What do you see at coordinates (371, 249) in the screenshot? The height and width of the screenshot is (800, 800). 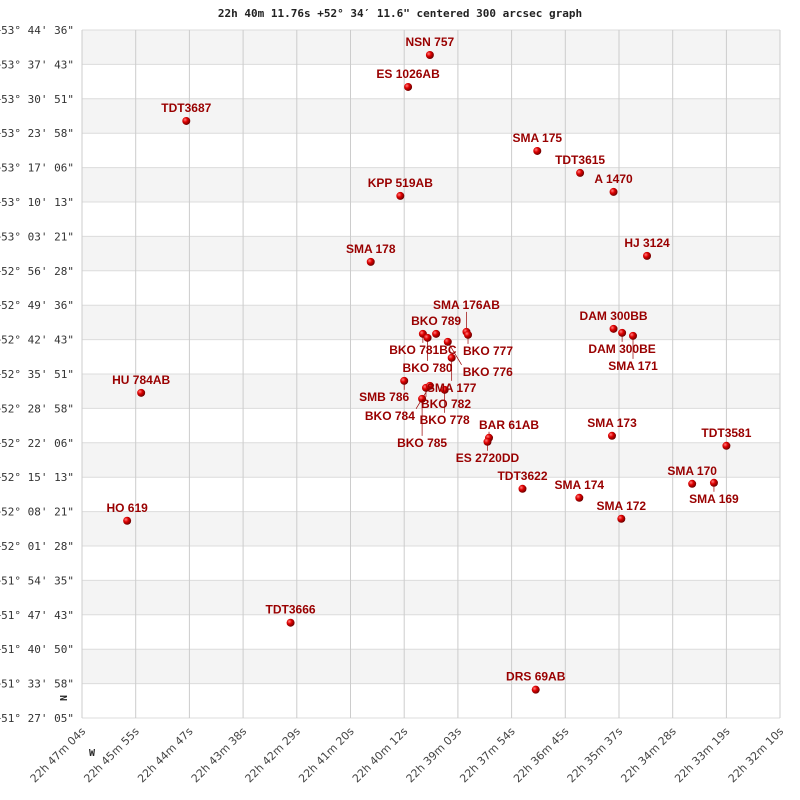 I see `star-label: SMA 178` at bounding box center [371, 249].